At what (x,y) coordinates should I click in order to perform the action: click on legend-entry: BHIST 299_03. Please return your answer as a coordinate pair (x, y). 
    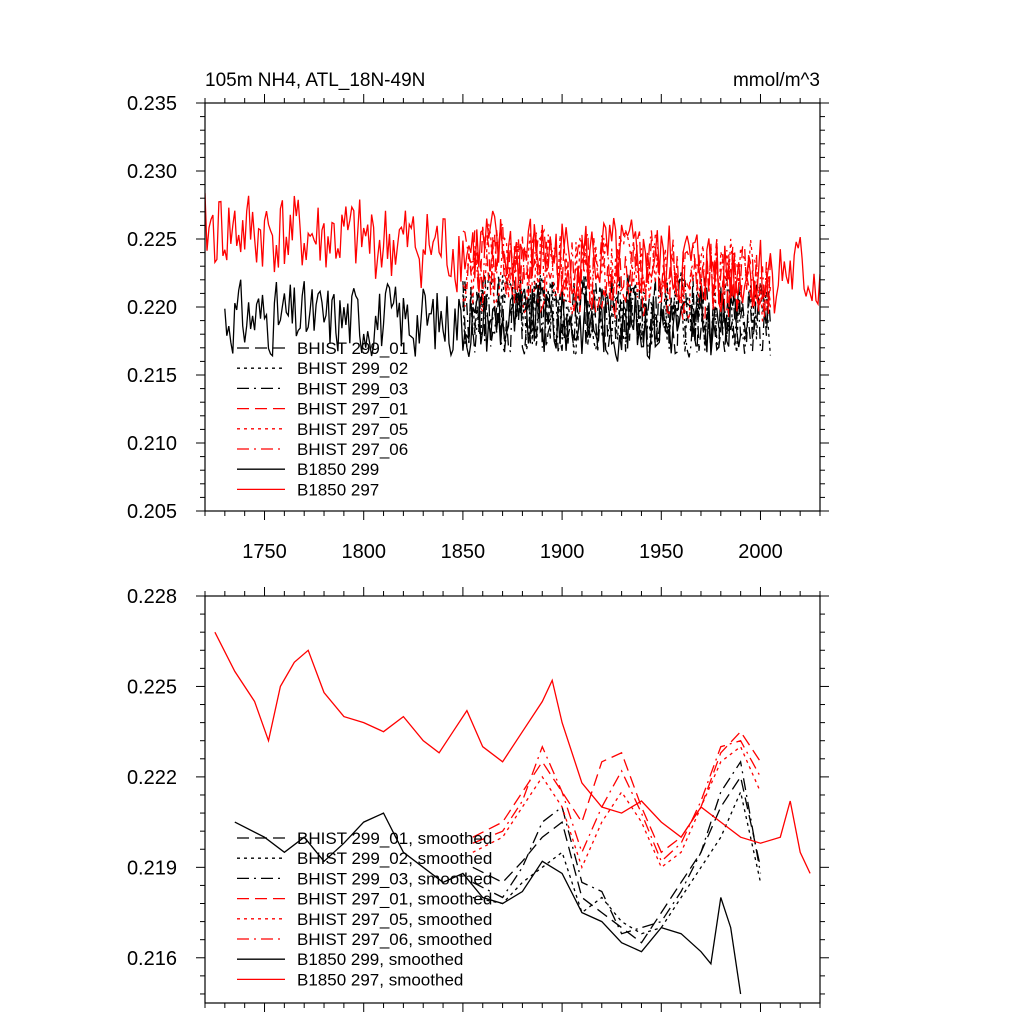
    Looking at the image, I should click on (352, 388).